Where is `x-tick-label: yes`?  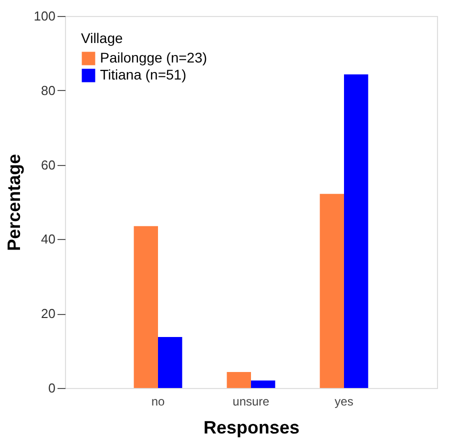 x-tick-label: yes is located at coordinates (344, 401).